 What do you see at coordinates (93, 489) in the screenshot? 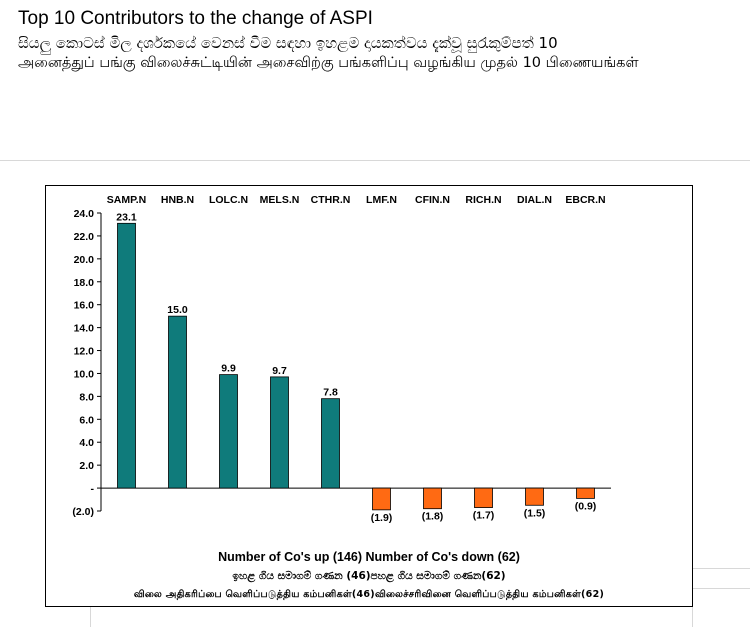
I see `y-tick-label: -` at bounding box center [93, 489].